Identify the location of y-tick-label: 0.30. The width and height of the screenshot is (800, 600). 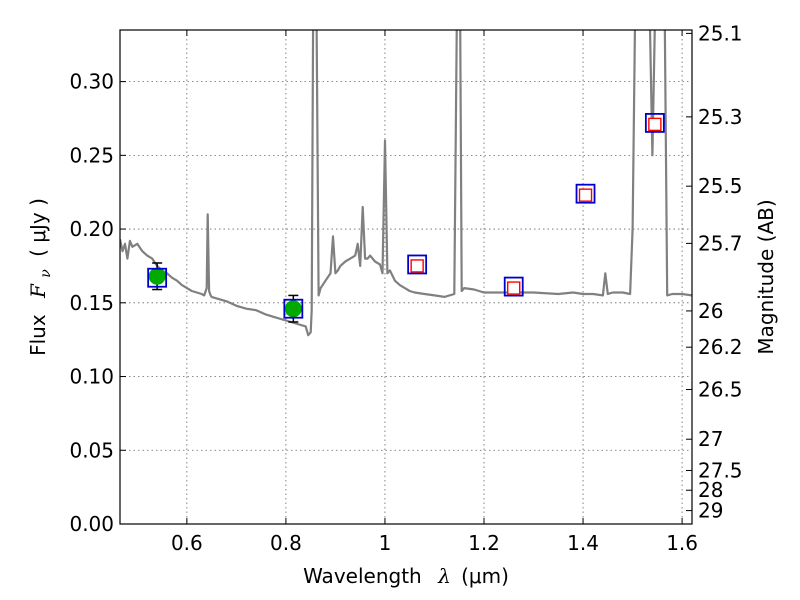
(91, 82).